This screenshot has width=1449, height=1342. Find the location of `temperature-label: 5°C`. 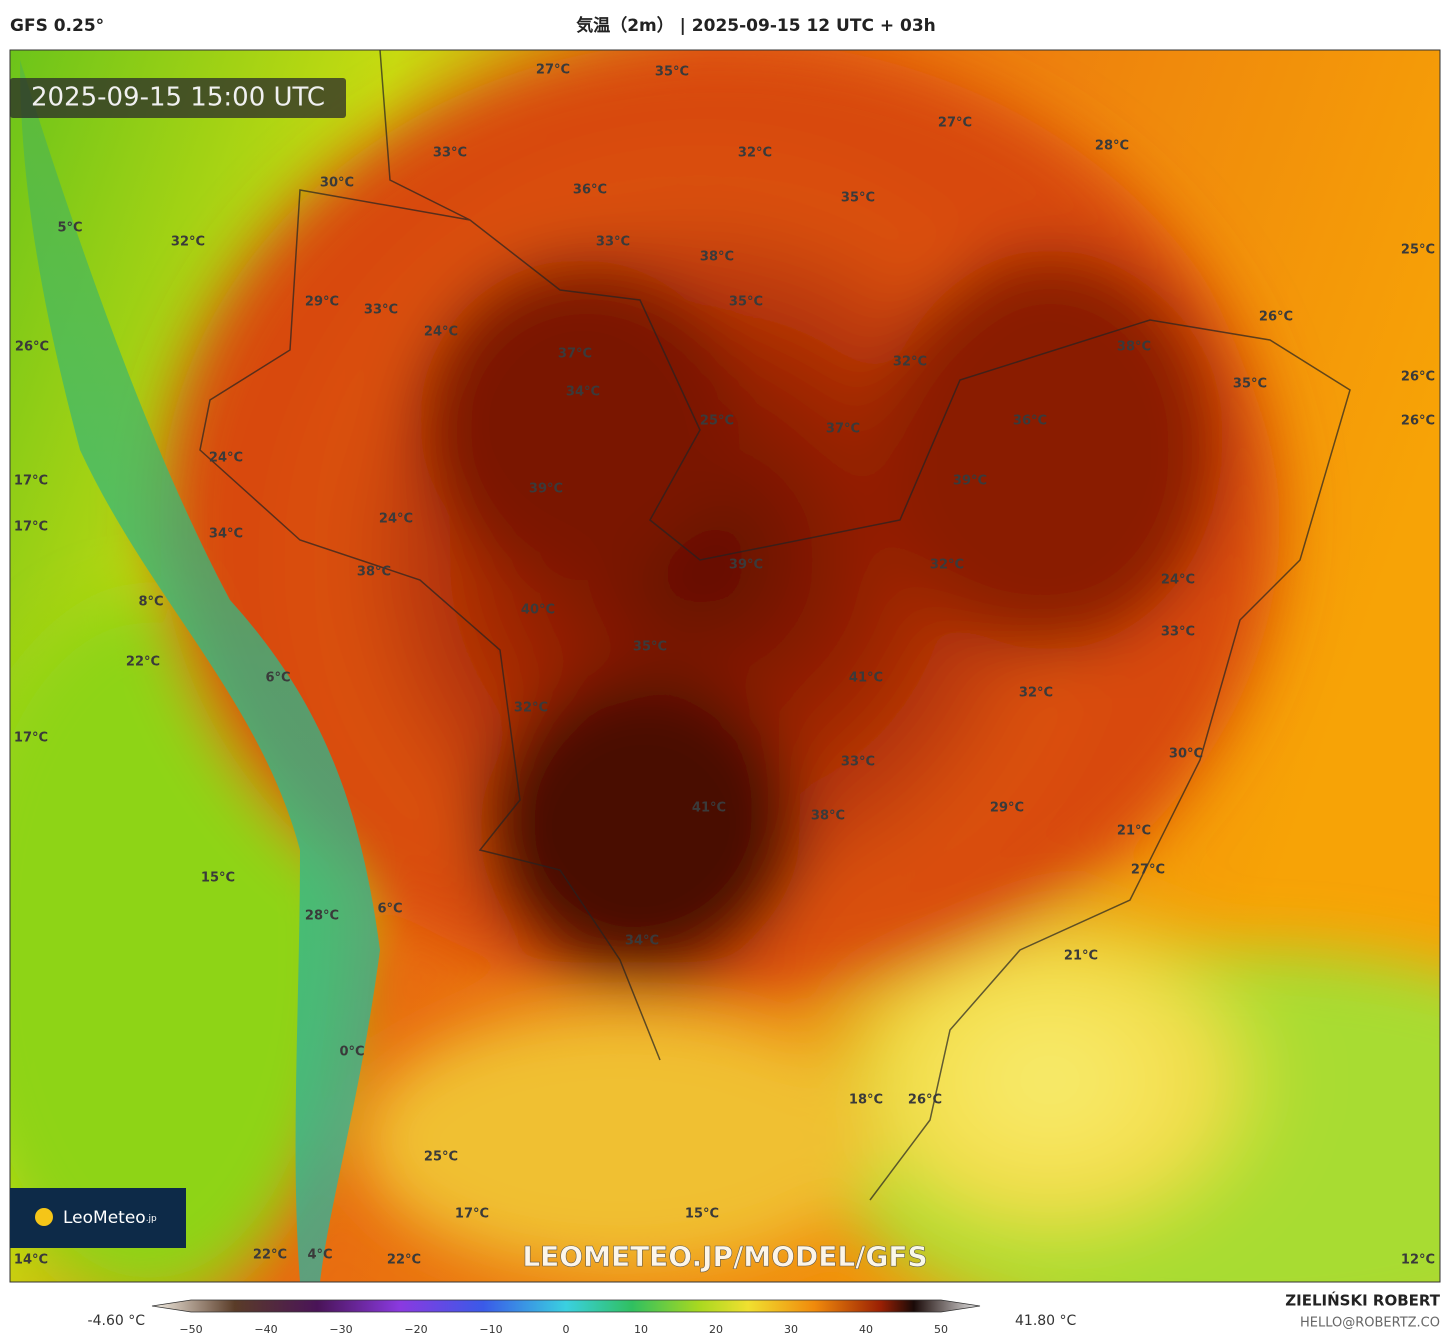

temperature-label: 5°C is located at coordinates (69, 228).